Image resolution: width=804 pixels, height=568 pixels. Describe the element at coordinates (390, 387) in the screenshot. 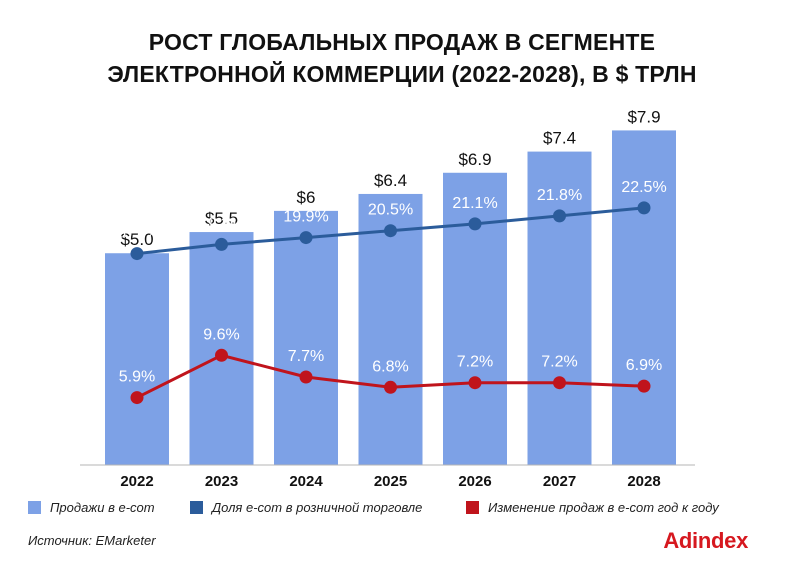

I see `yoy-point-2025` at that location.